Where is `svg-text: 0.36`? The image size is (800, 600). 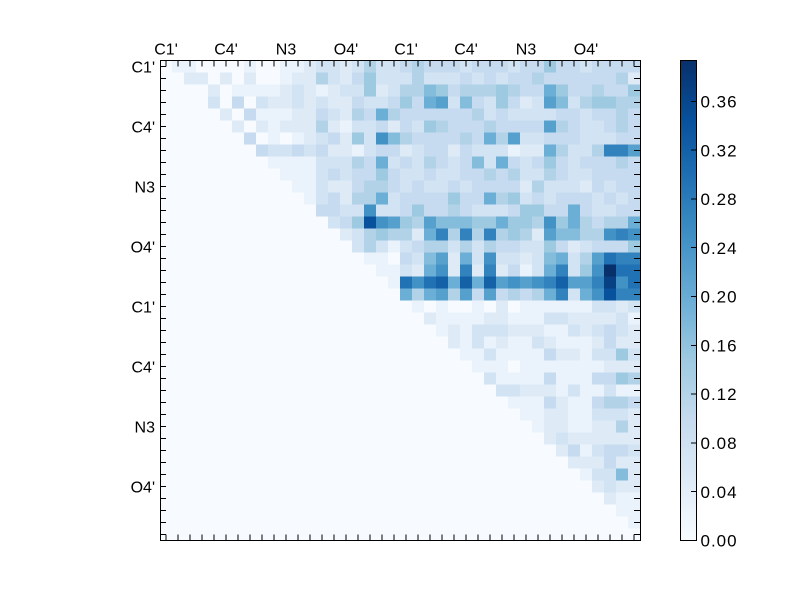
svg-text: 0.36 is located at coordinates (719, 101).